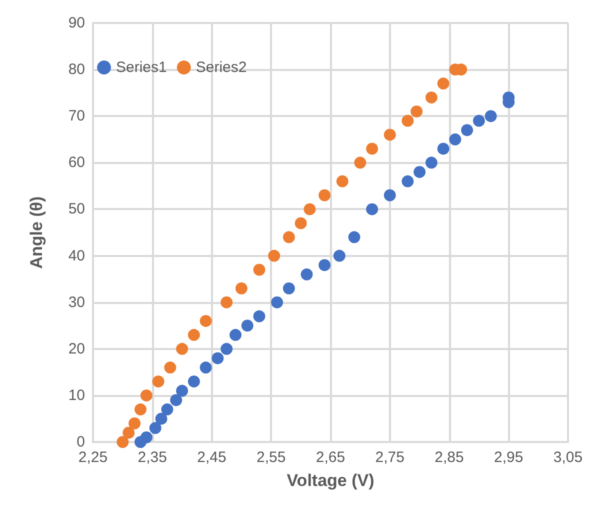 The width and height of the screenshot is (608, 509). What do you see at coordinates (331, 457) in the screenshot?
I see `x-tick-label: 2,65` at bounding box center [331, 457].